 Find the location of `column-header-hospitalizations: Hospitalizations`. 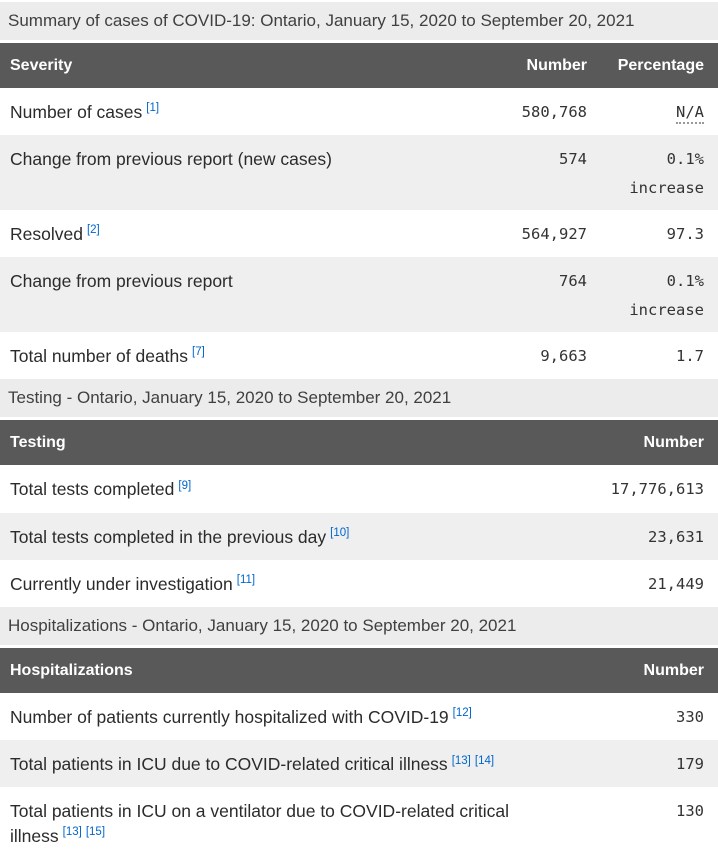

column-header-hospitalizations: Hospitalizations is located at coordinates (294, 671).